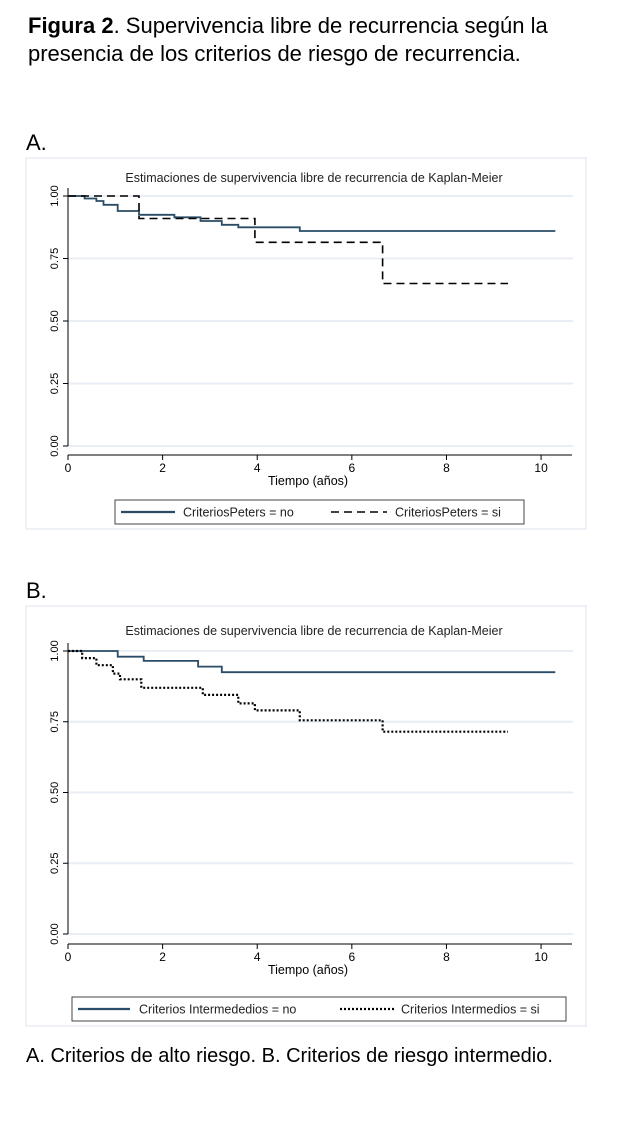 The height and width of the screenshot is (1130, 626). What do you see at coordinates (36, 142) in the screenshot?
I see `panel-a-label: A.` at bounding box center [36, 142].